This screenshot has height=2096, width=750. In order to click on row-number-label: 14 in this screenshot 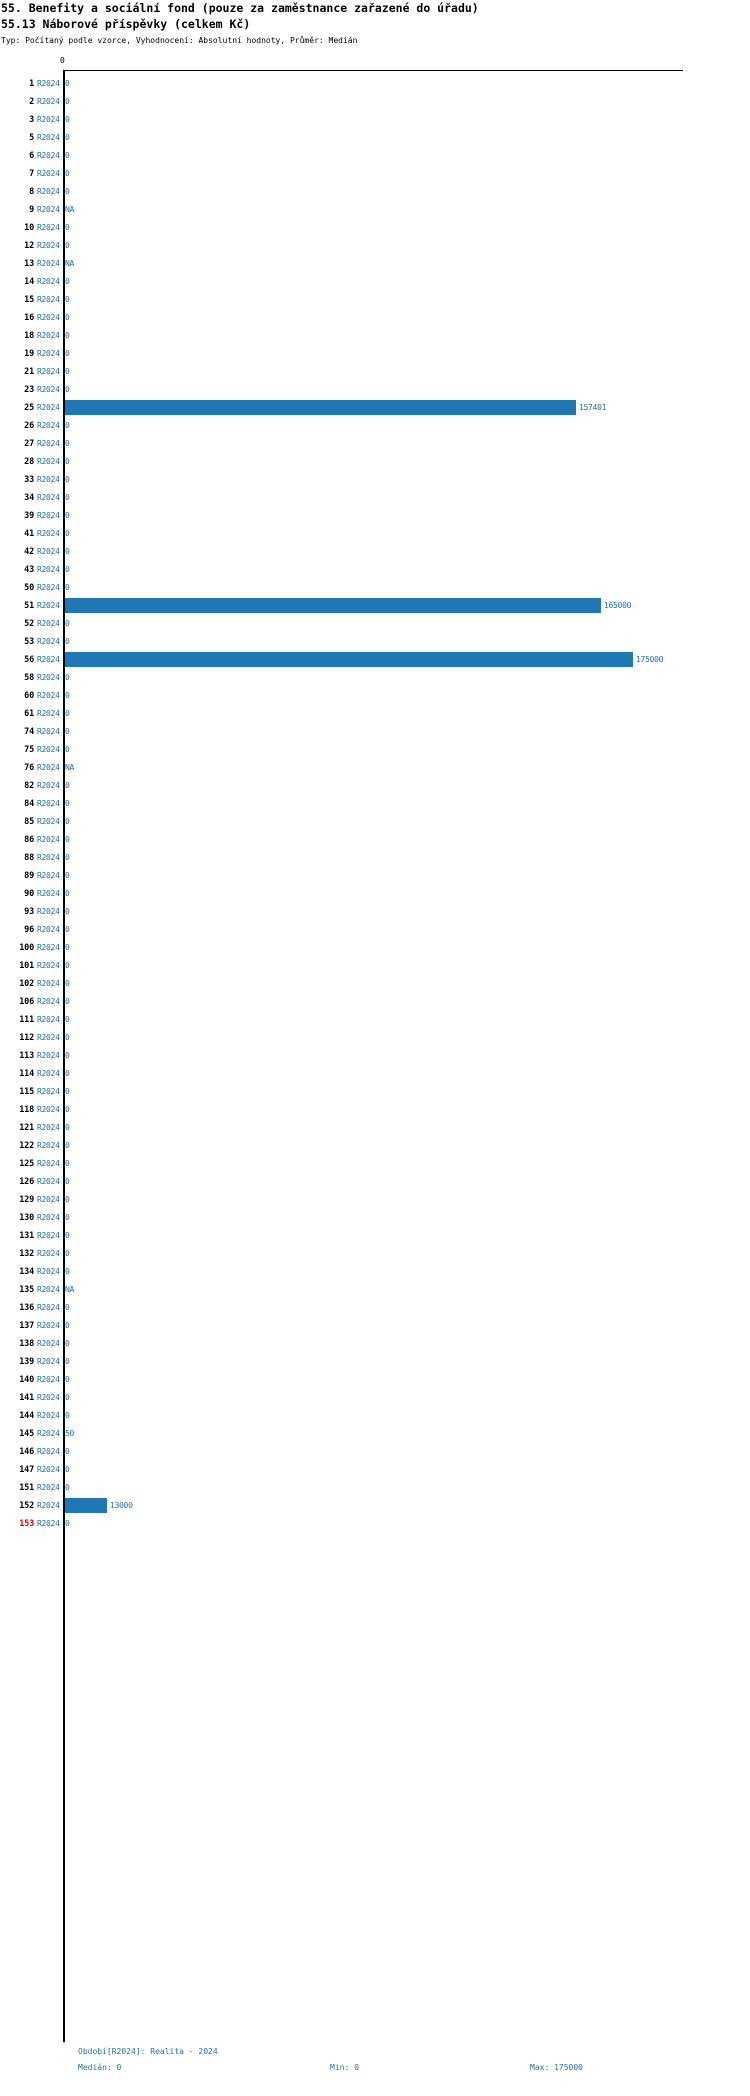, I will do `click(29, 282)`.